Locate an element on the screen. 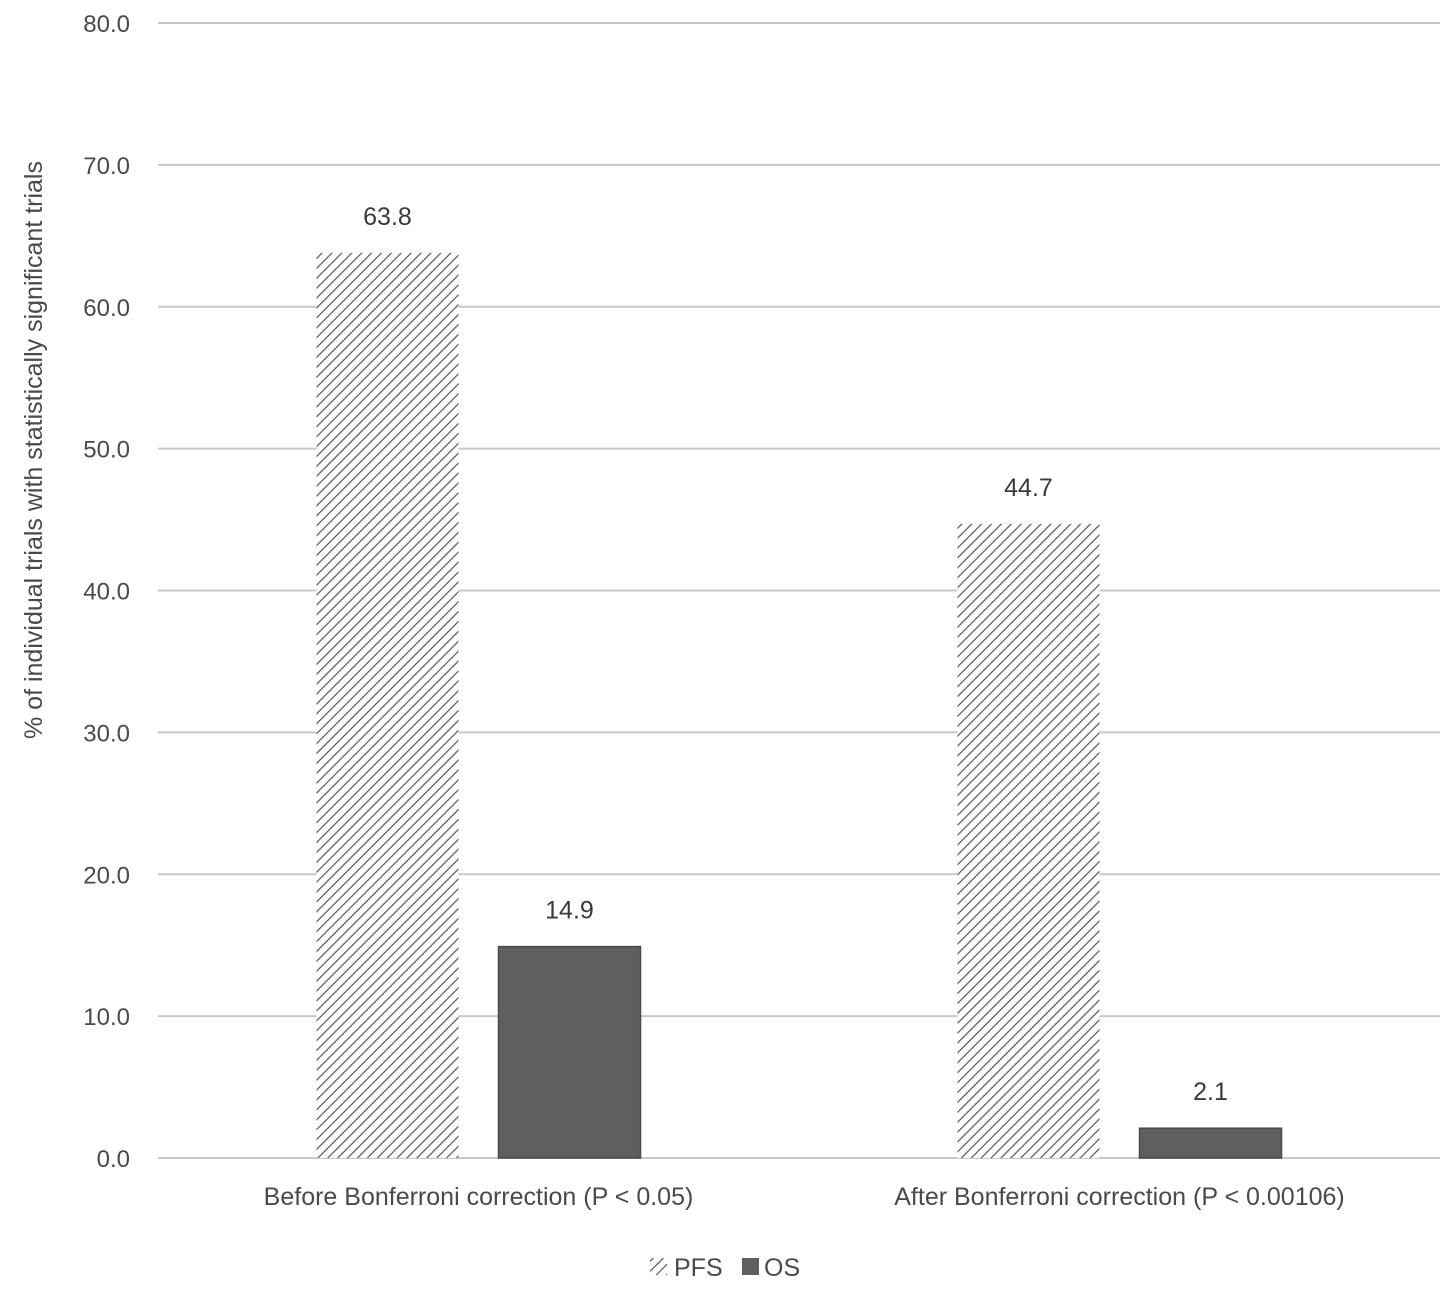 The height and width of the screenshot is (1291, 1456). data-label-os-2: 2.1 is located at coordinates (1210, 1092).